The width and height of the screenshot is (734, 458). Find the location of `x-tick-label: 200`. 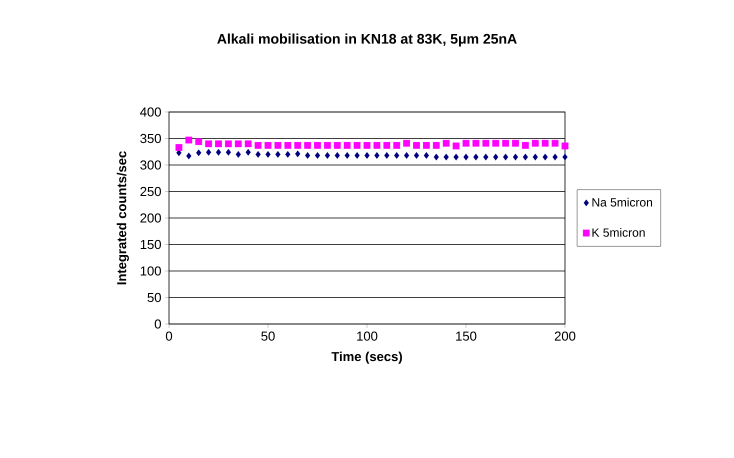

x-tick-label: 200 is located at coordinates (565, 336).